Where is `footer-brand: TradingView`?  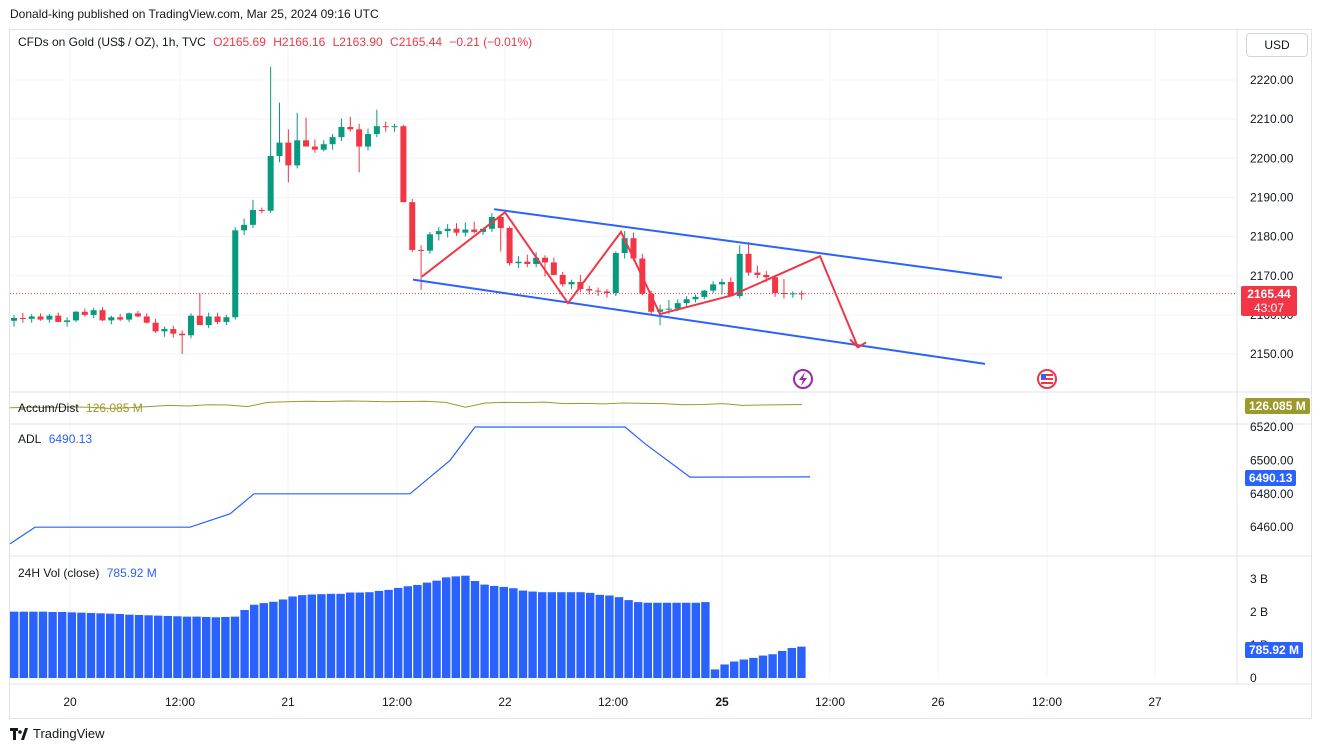 footer-brand: TradingView is located at coordinates (57, 733).